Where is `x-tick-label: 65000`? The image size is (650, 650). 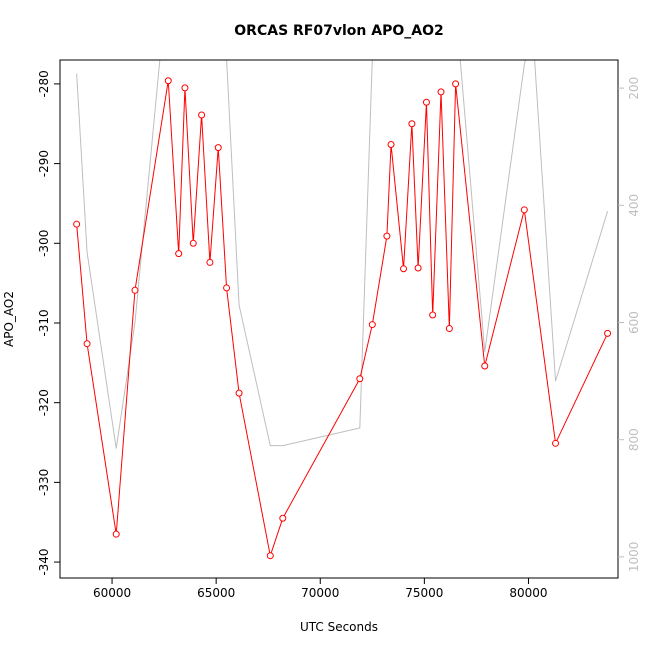 x-tick-label: 65000 is located at coordinates (216, 593).